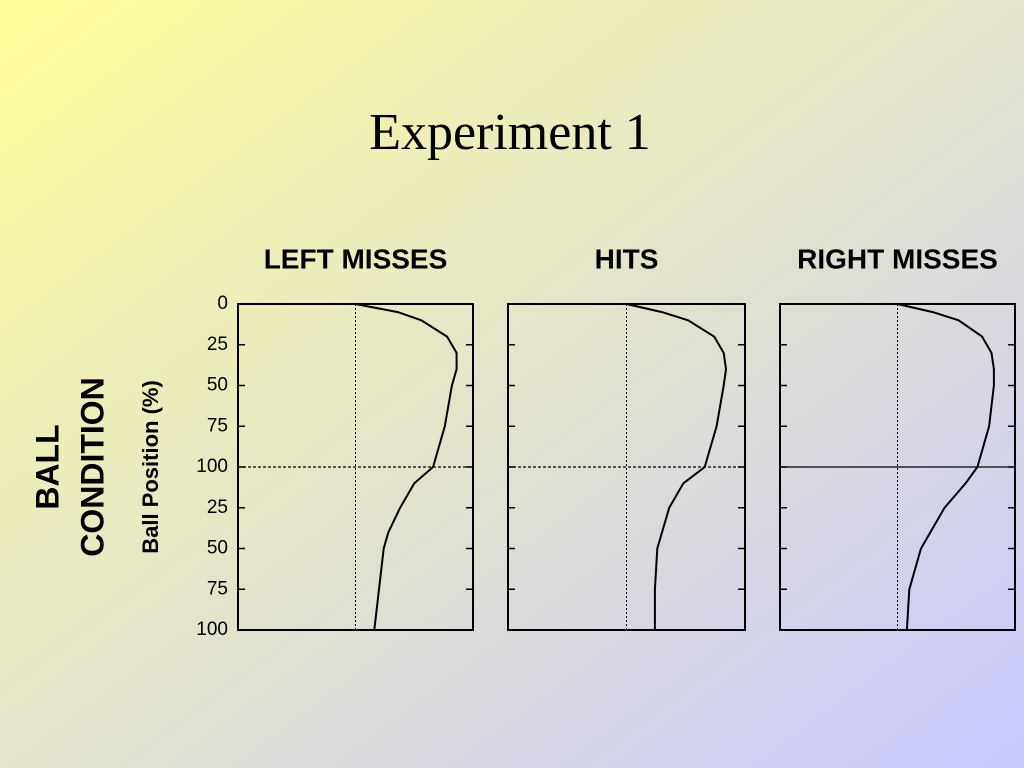  Describe the element at coordinates (627, 258) in the screenshot. I see `panel-title: HITS` at that location.